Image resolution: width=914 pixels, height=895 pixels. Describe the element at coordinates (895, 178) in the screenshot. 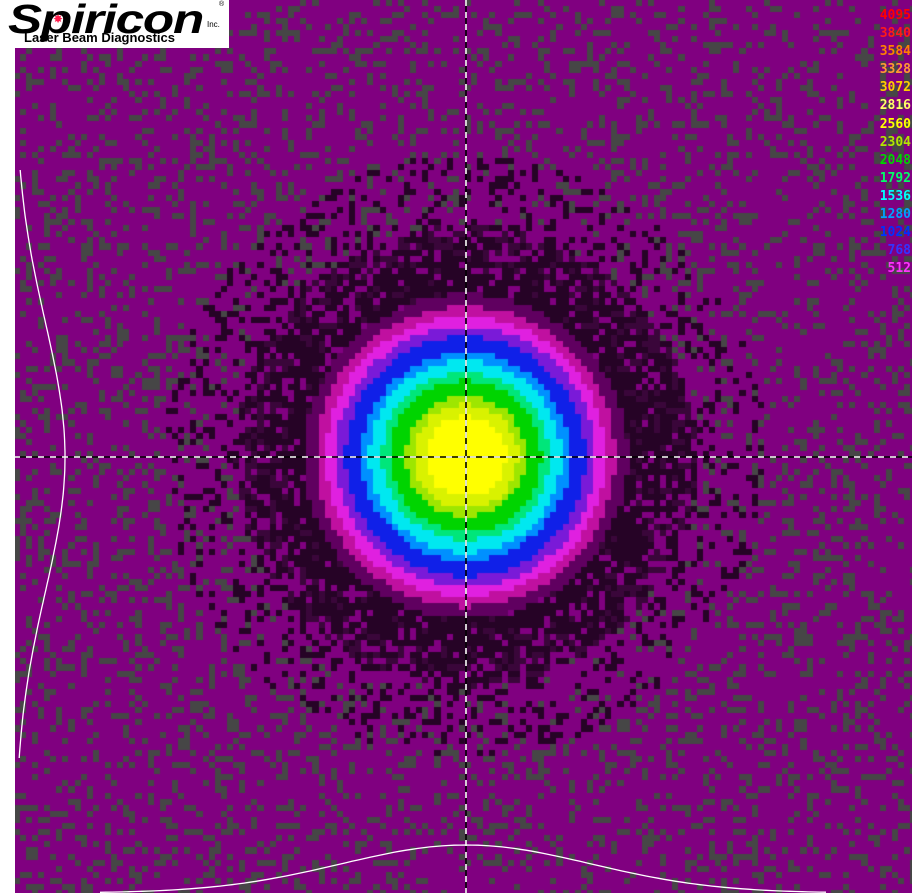

I see `legend-level: 1792` at that location.